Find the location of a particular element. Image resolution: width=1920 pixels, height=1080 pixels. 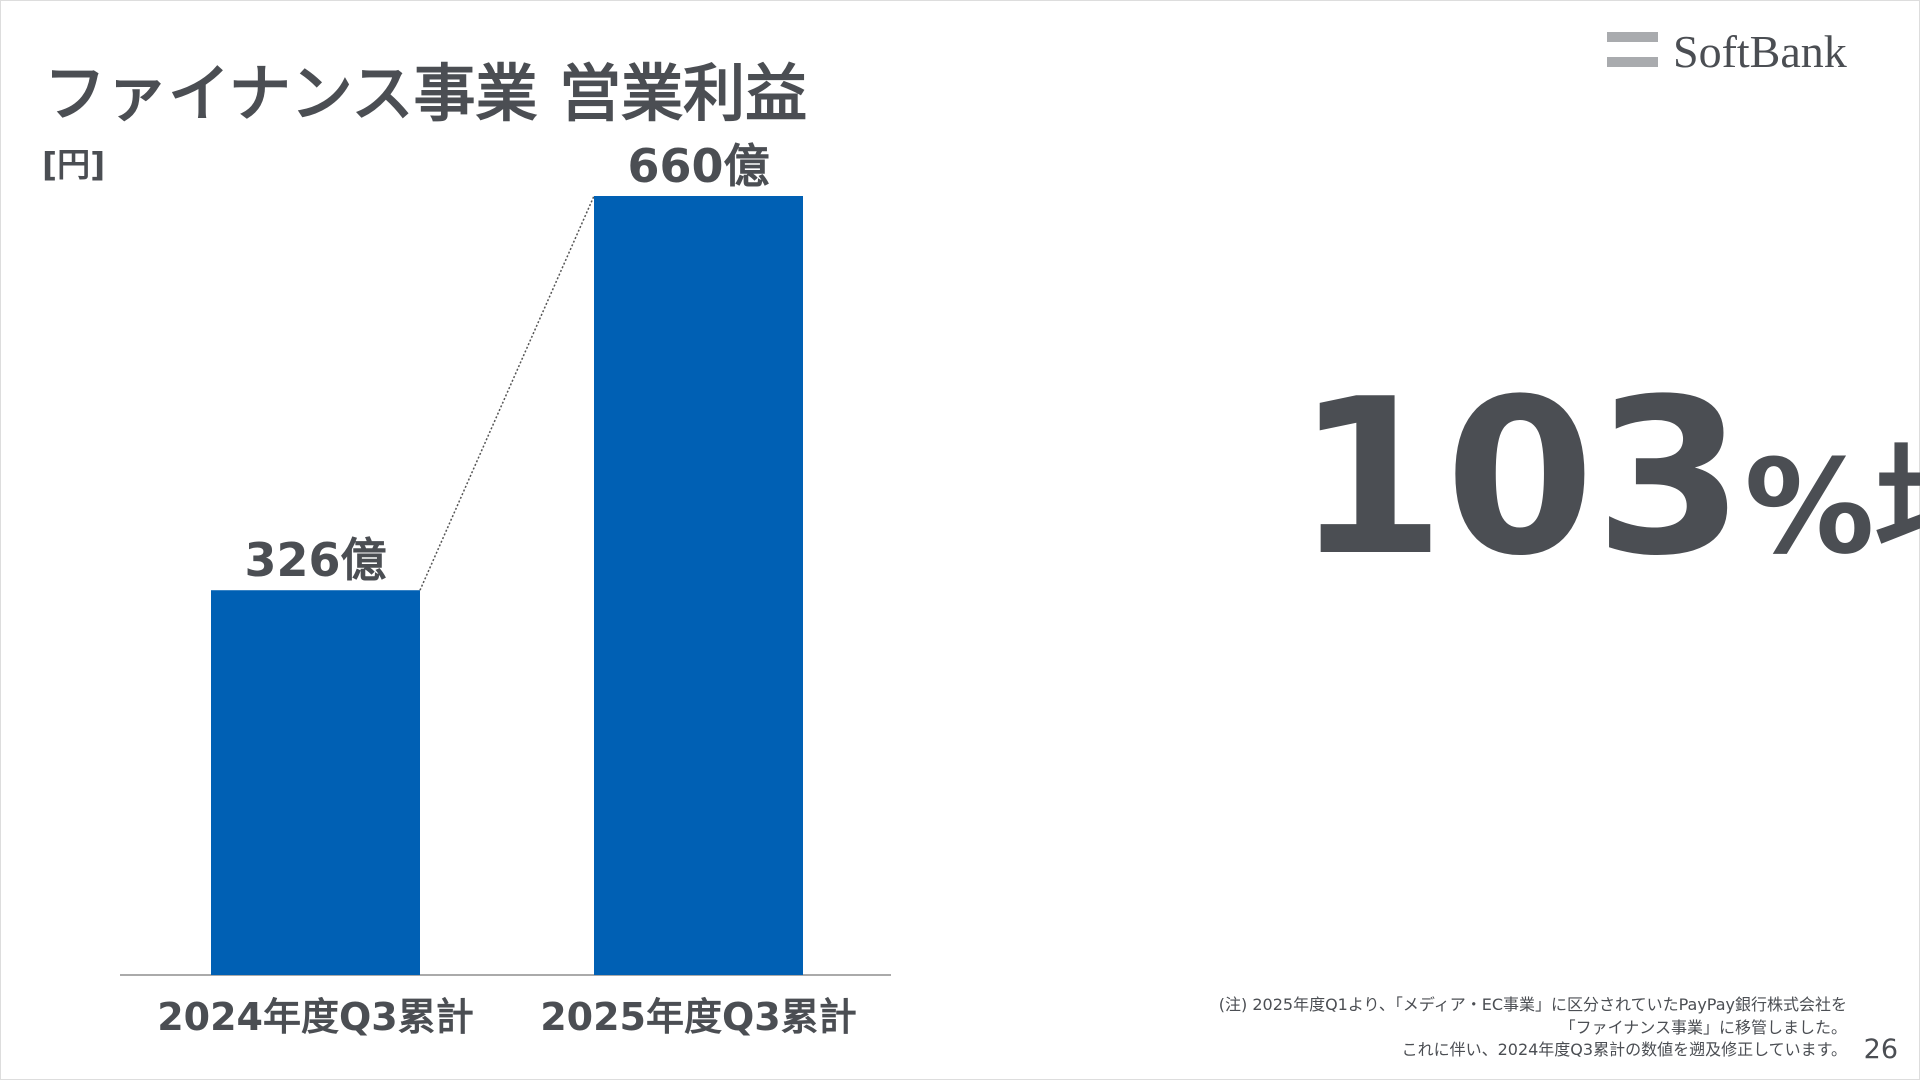

logo: SoftBank is located at coordinates (1760, 51).